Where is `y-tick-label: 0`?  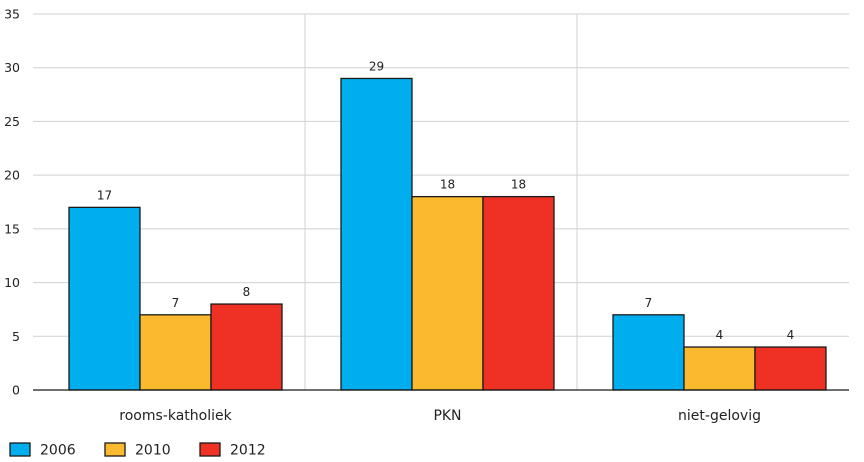
y-tick-label: 0 is located at coordinates (16, 390).